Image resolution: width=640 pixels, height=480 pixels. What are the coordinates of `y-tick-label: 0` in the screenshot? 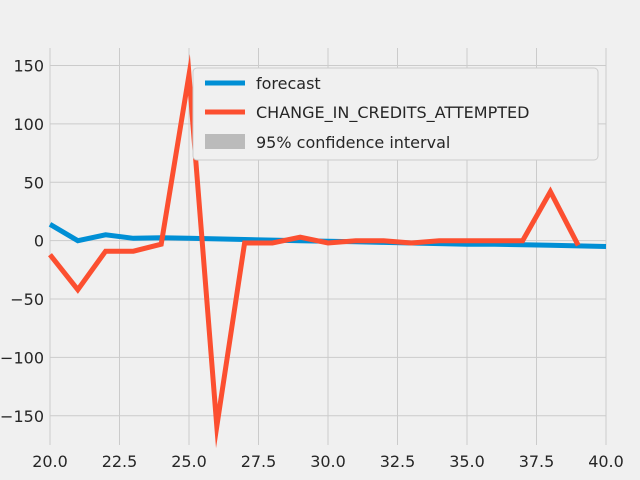 It's located at (39, 241).